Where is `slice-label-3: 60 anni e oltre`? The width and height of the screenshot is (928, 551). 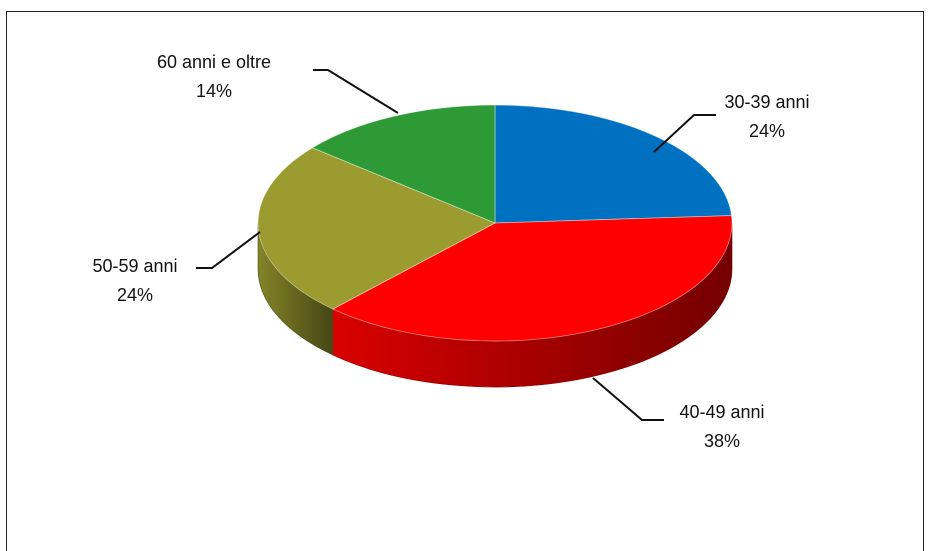
slice-label-3: 60 anni e oltre is located at coordinates (214, 62).